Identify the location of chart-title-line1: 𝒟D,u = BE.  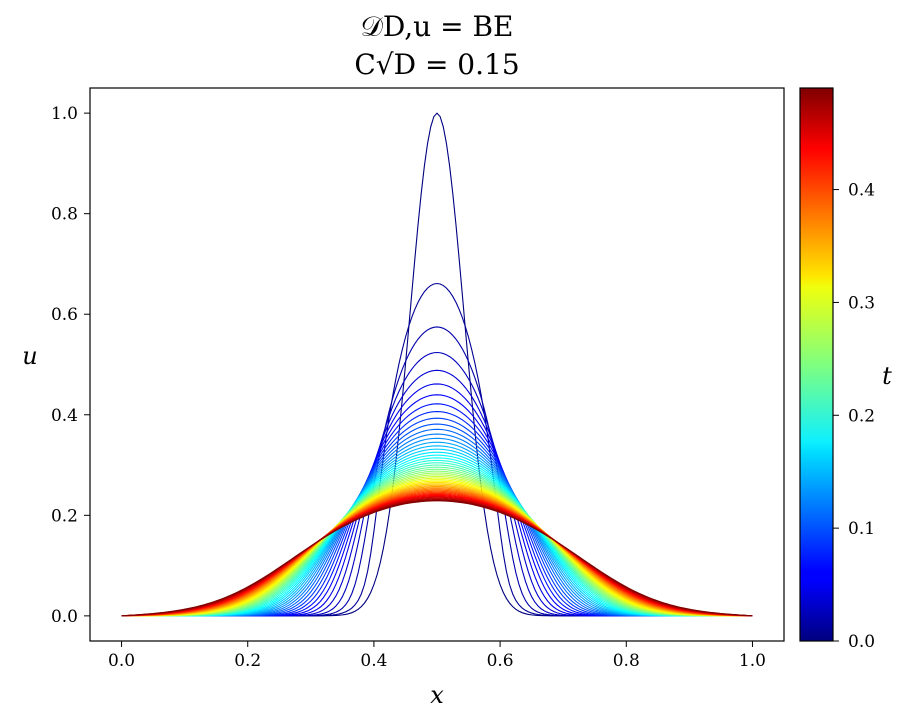
(436, 26).